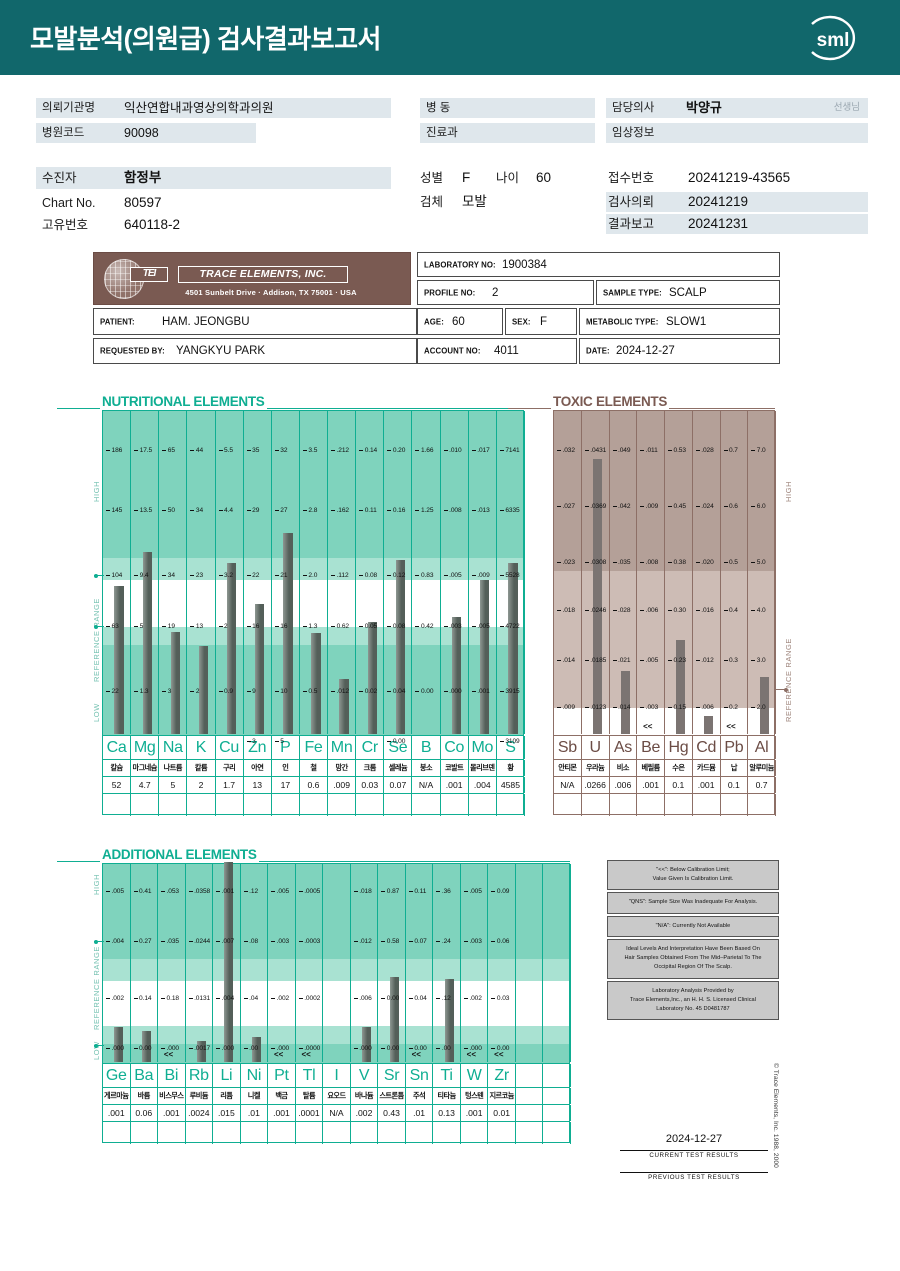 This screenshot has width=900, height=1271. What do you see at coordinates (152, 224) in the screenshot?
I see `field-uid-value: 640118-2` at bounding box center [152, 224].